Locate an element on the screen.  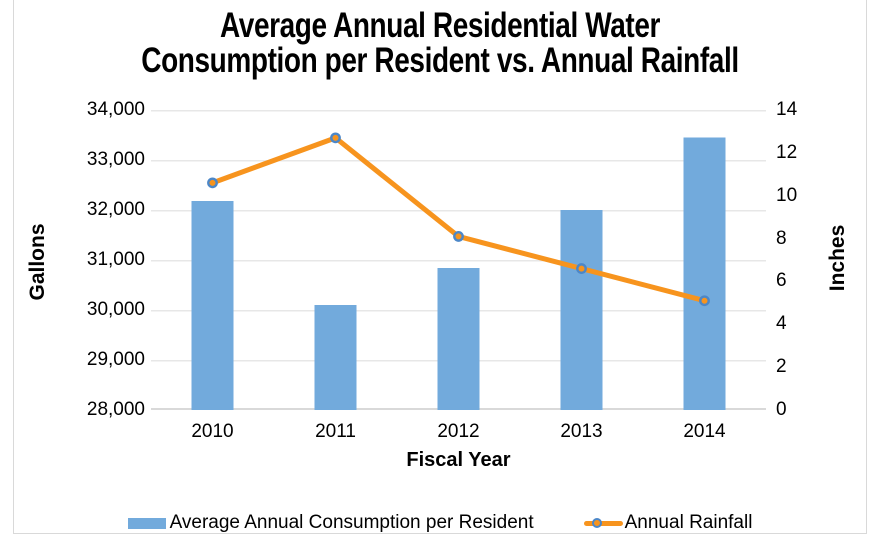
legend-item-consumption: Average Annual Consumption per Resident is located at coordinates (330, 523).